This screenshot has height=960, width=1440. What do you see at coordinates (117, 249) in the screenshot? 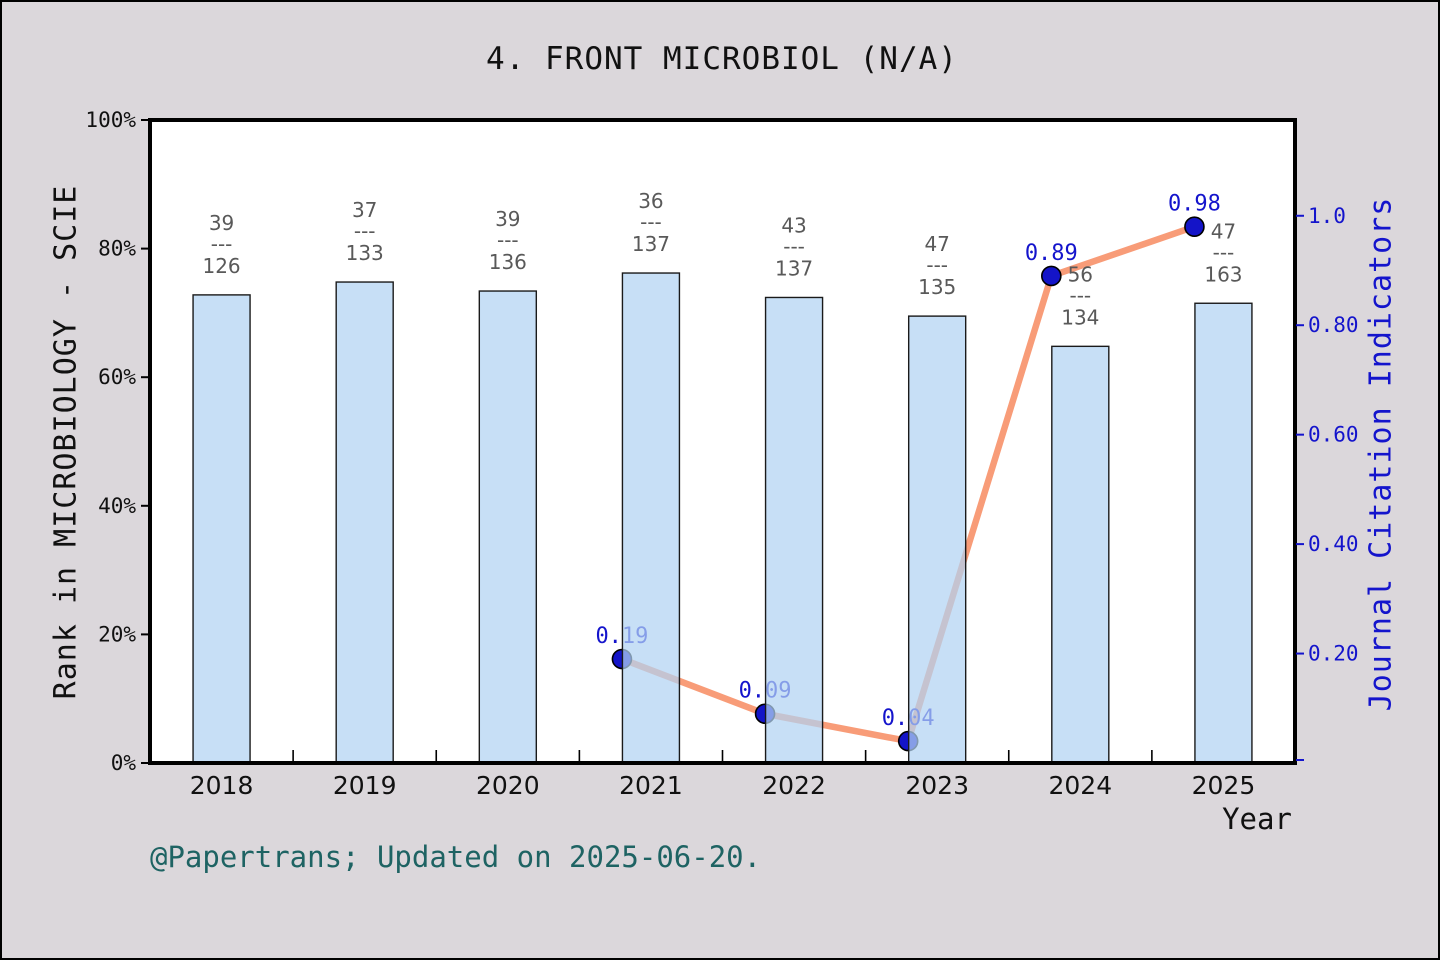
I see `y-left-tick-label: 80%` at bounding box center [117, 249].